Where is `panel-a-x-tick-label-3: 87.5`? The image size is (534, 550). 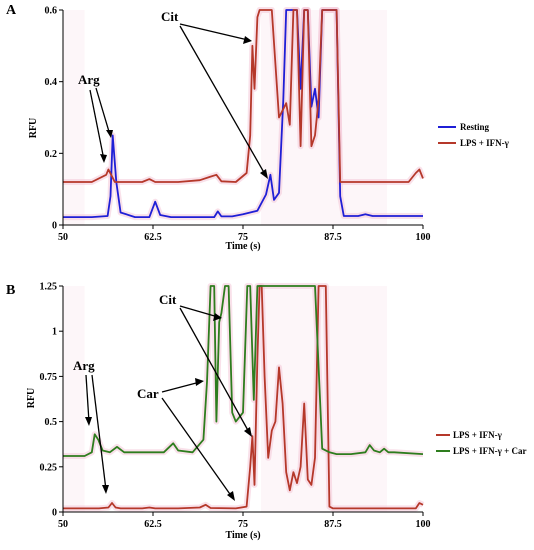 panel-a-x-tick-label-3: 87.5 is located at coordinates (333, 237).